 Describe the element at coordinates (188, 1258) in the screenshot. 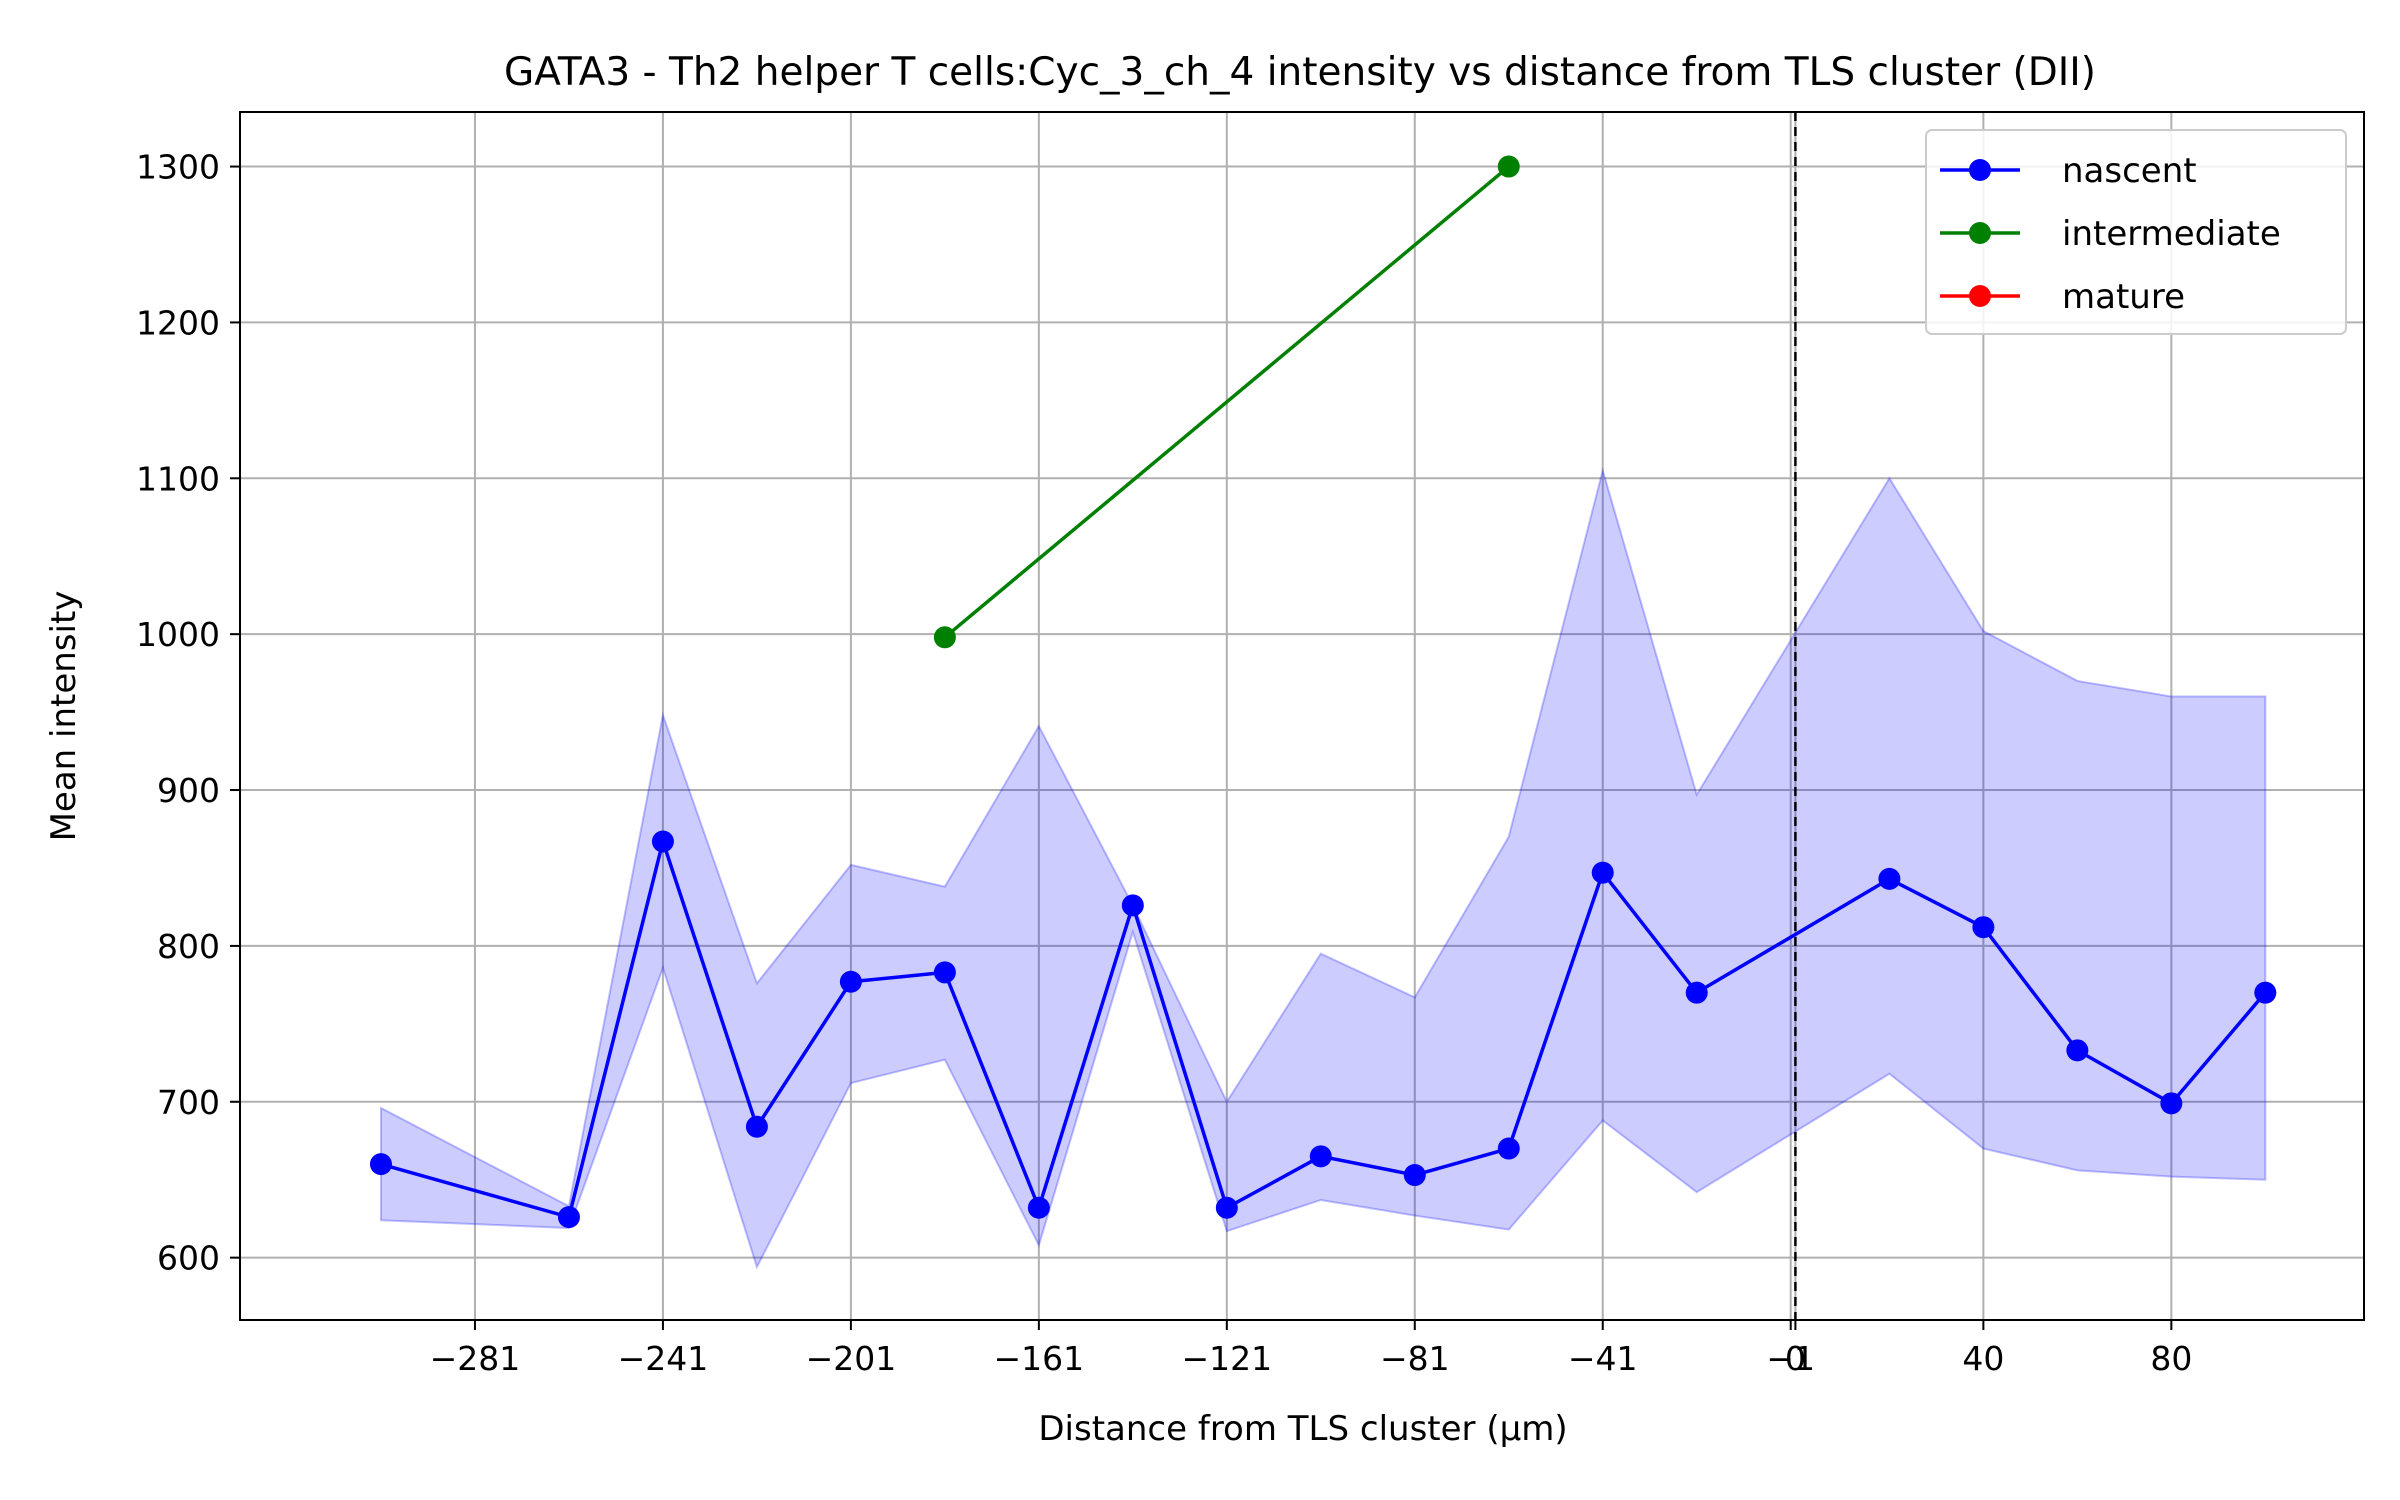

I see `y-tick-label: 600` at that location.